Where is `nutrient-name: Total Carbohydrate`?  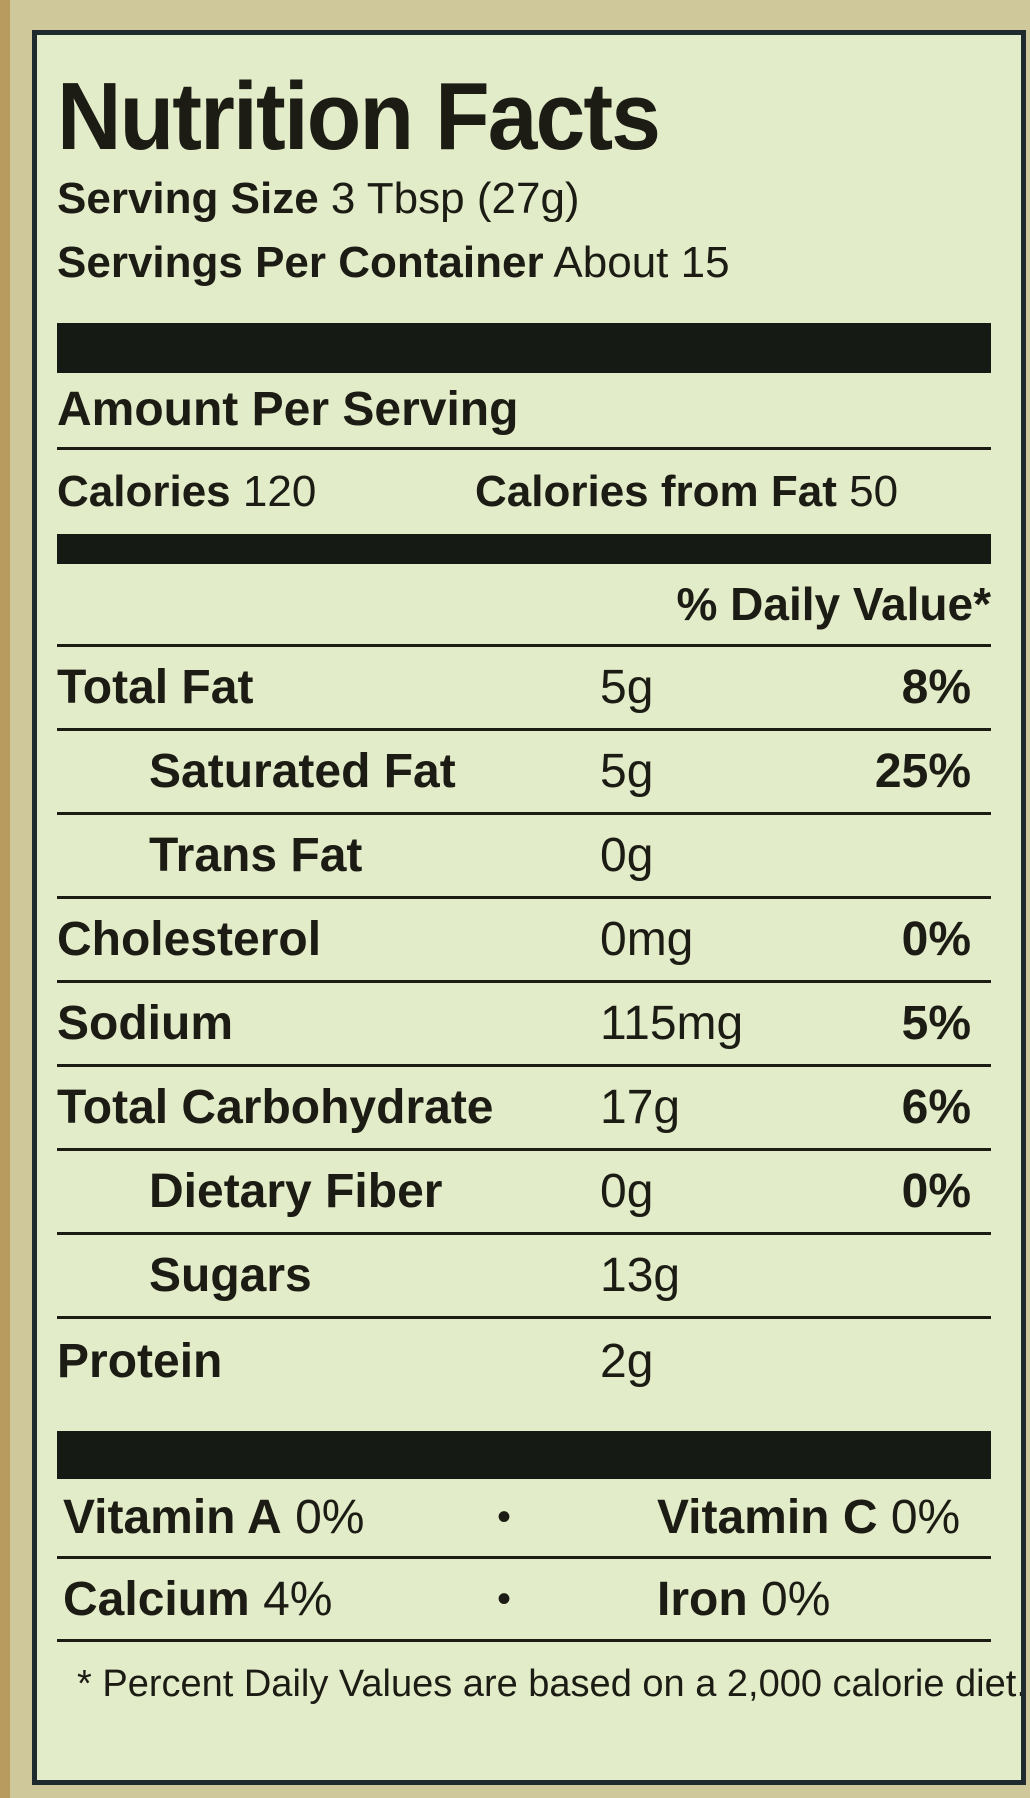
nutrient-name: Total Carbohydrate is located at coordinates (275, 1107).